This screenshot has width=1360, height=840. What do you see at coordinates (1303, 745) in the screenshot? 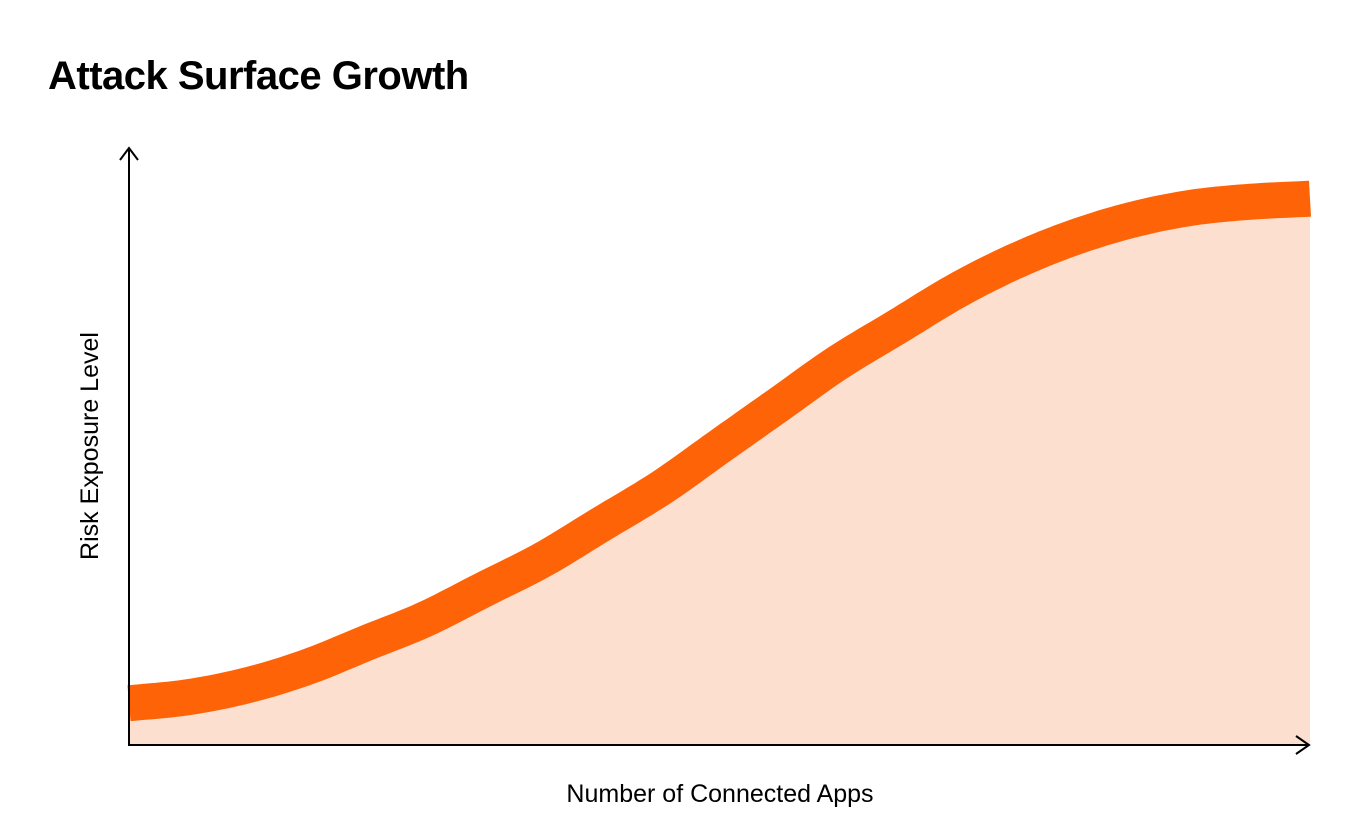
I see `x-axis-arrowhead` at bounding box center [1303, 745].